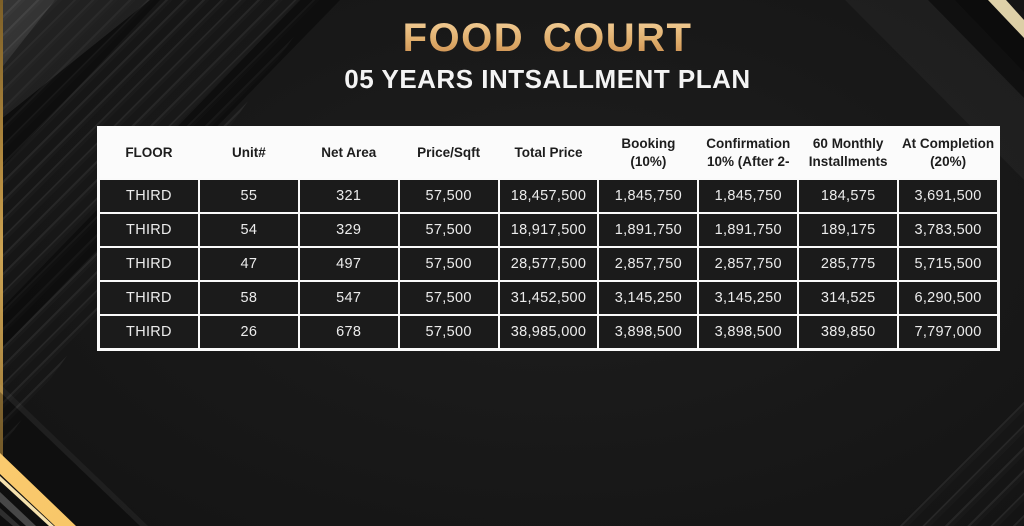  Describe the element at coordinates (848, 332) in the screenshot. I see `table-cell: 389,850` at that location.